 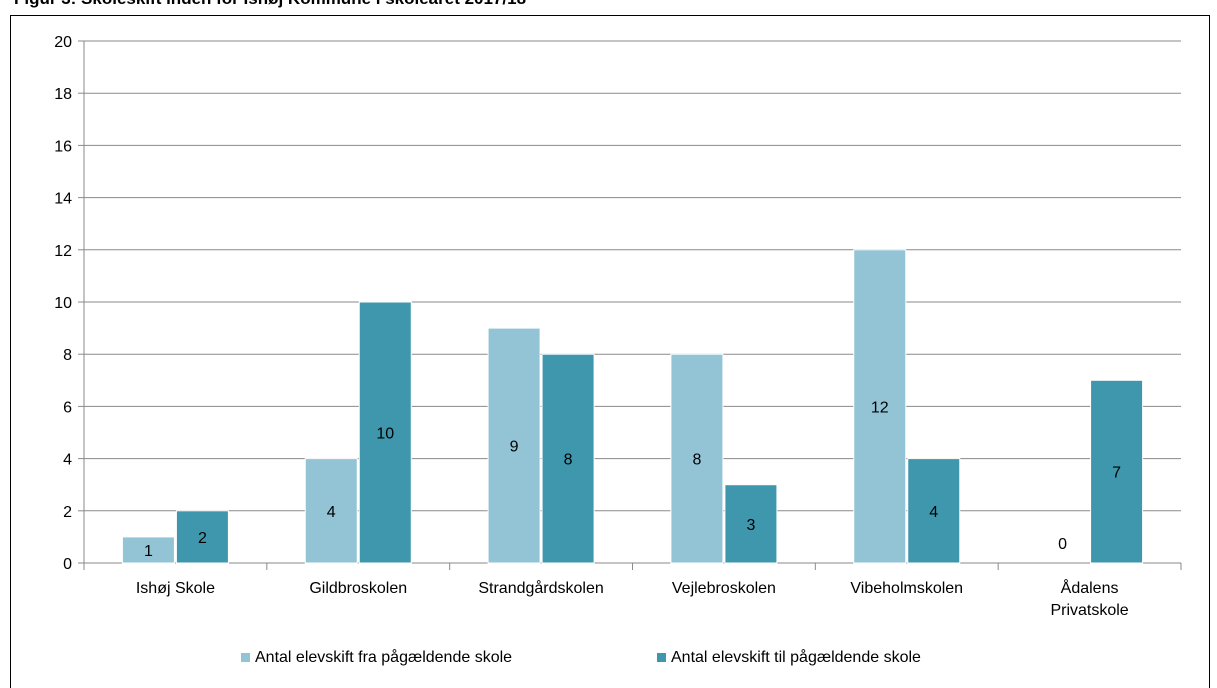 I want to click on data-label: 12, so click(x=880, y=407).